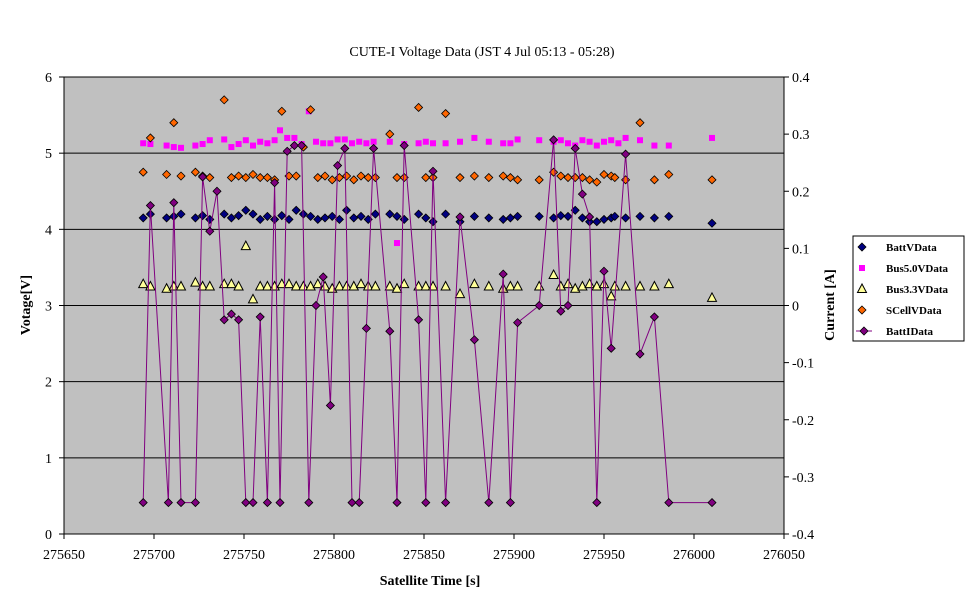 The height and width of the screenshot is (604, 970). What do you see at coordinates (914, 311) in the screenshot?
I see `legend-label: SCellVData` at bounding box center [914, 311].